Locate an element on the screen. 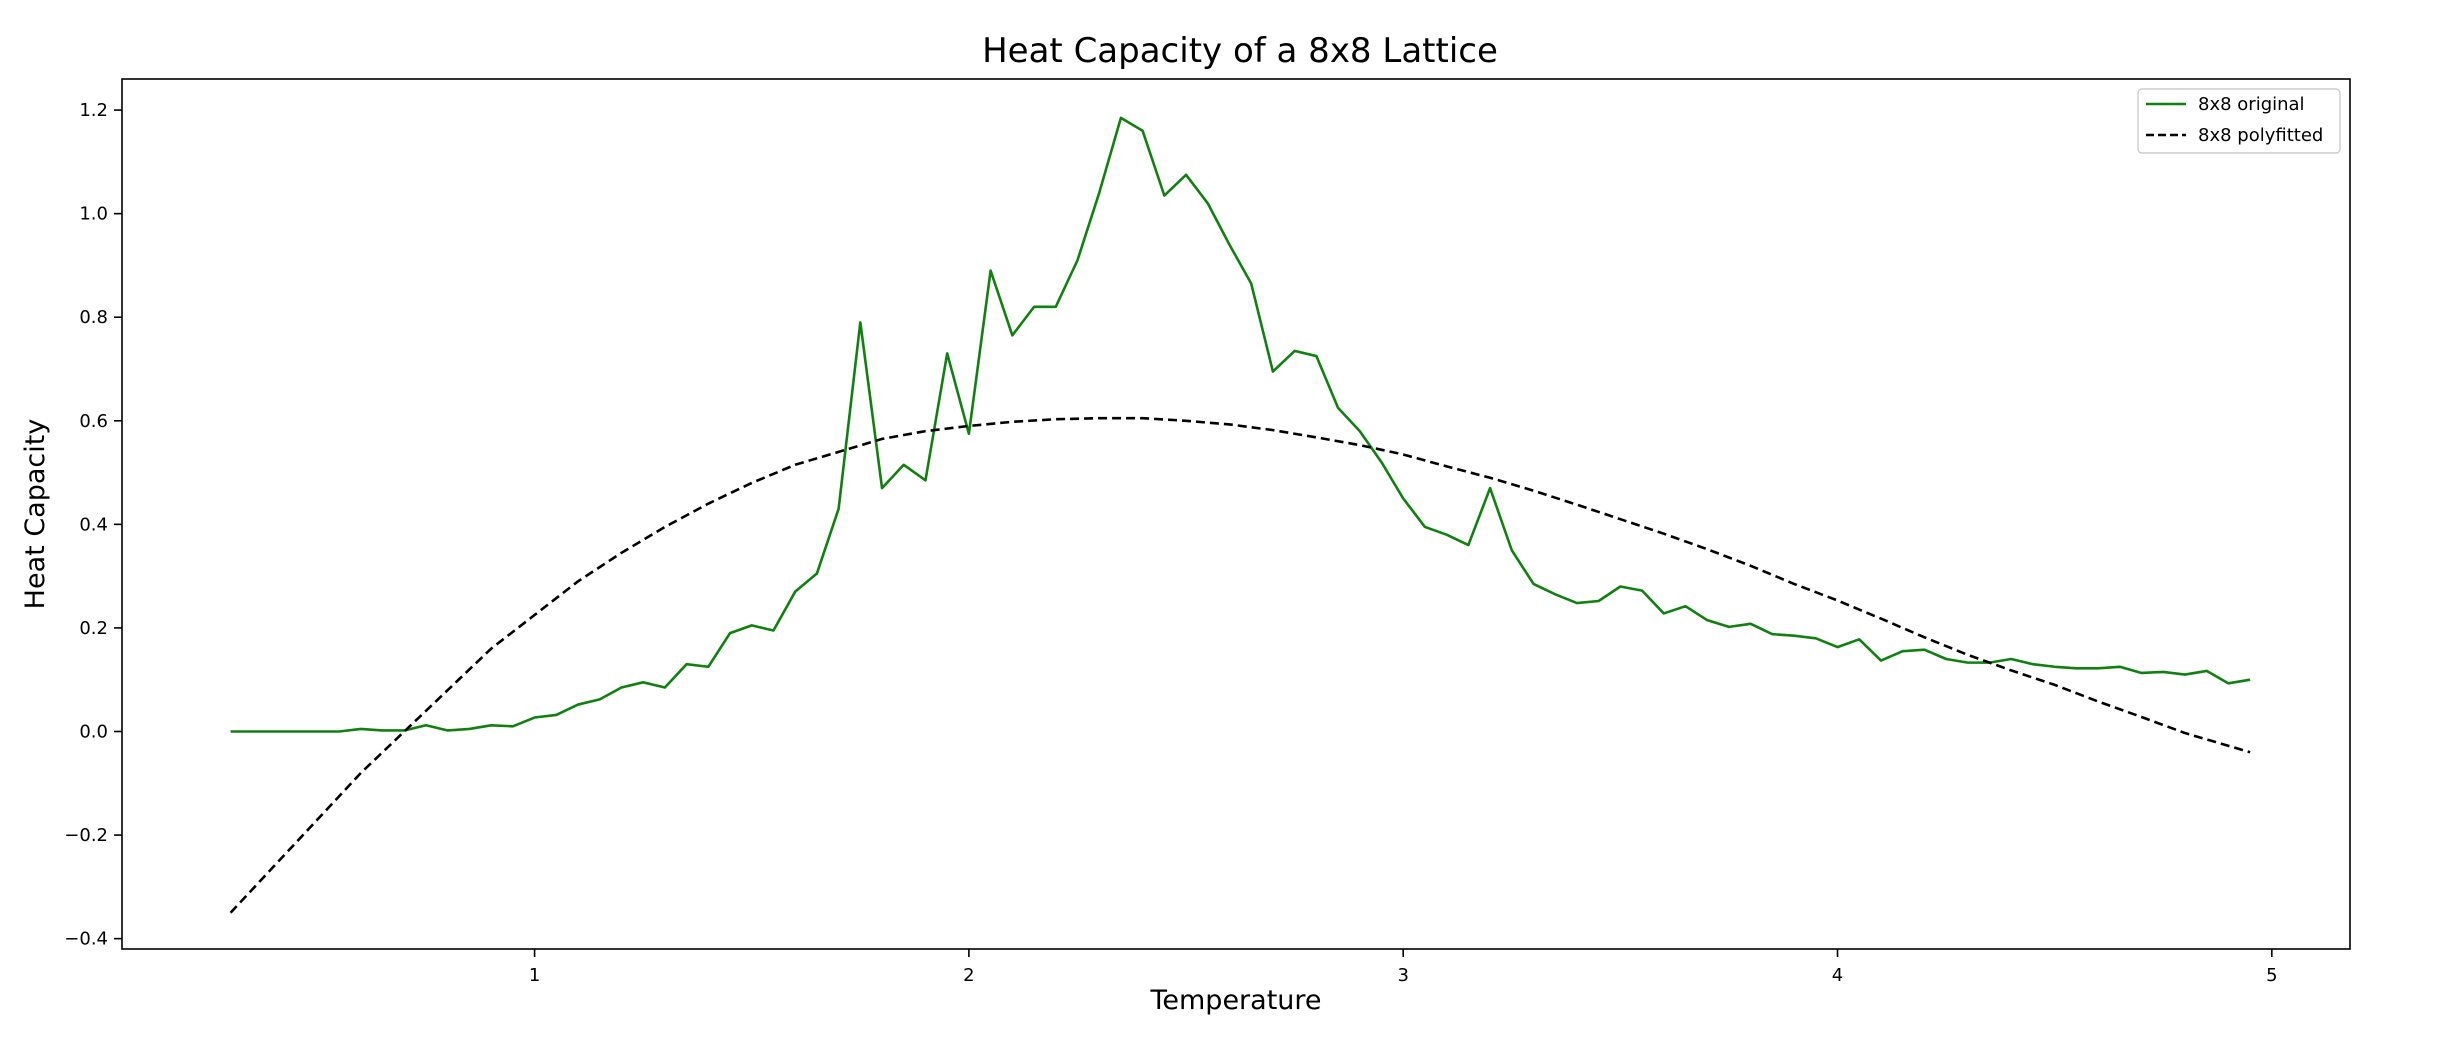 This screenshot has height=1050, width=2458. x-tick-label: 1 is located at coordinates (534, 975).